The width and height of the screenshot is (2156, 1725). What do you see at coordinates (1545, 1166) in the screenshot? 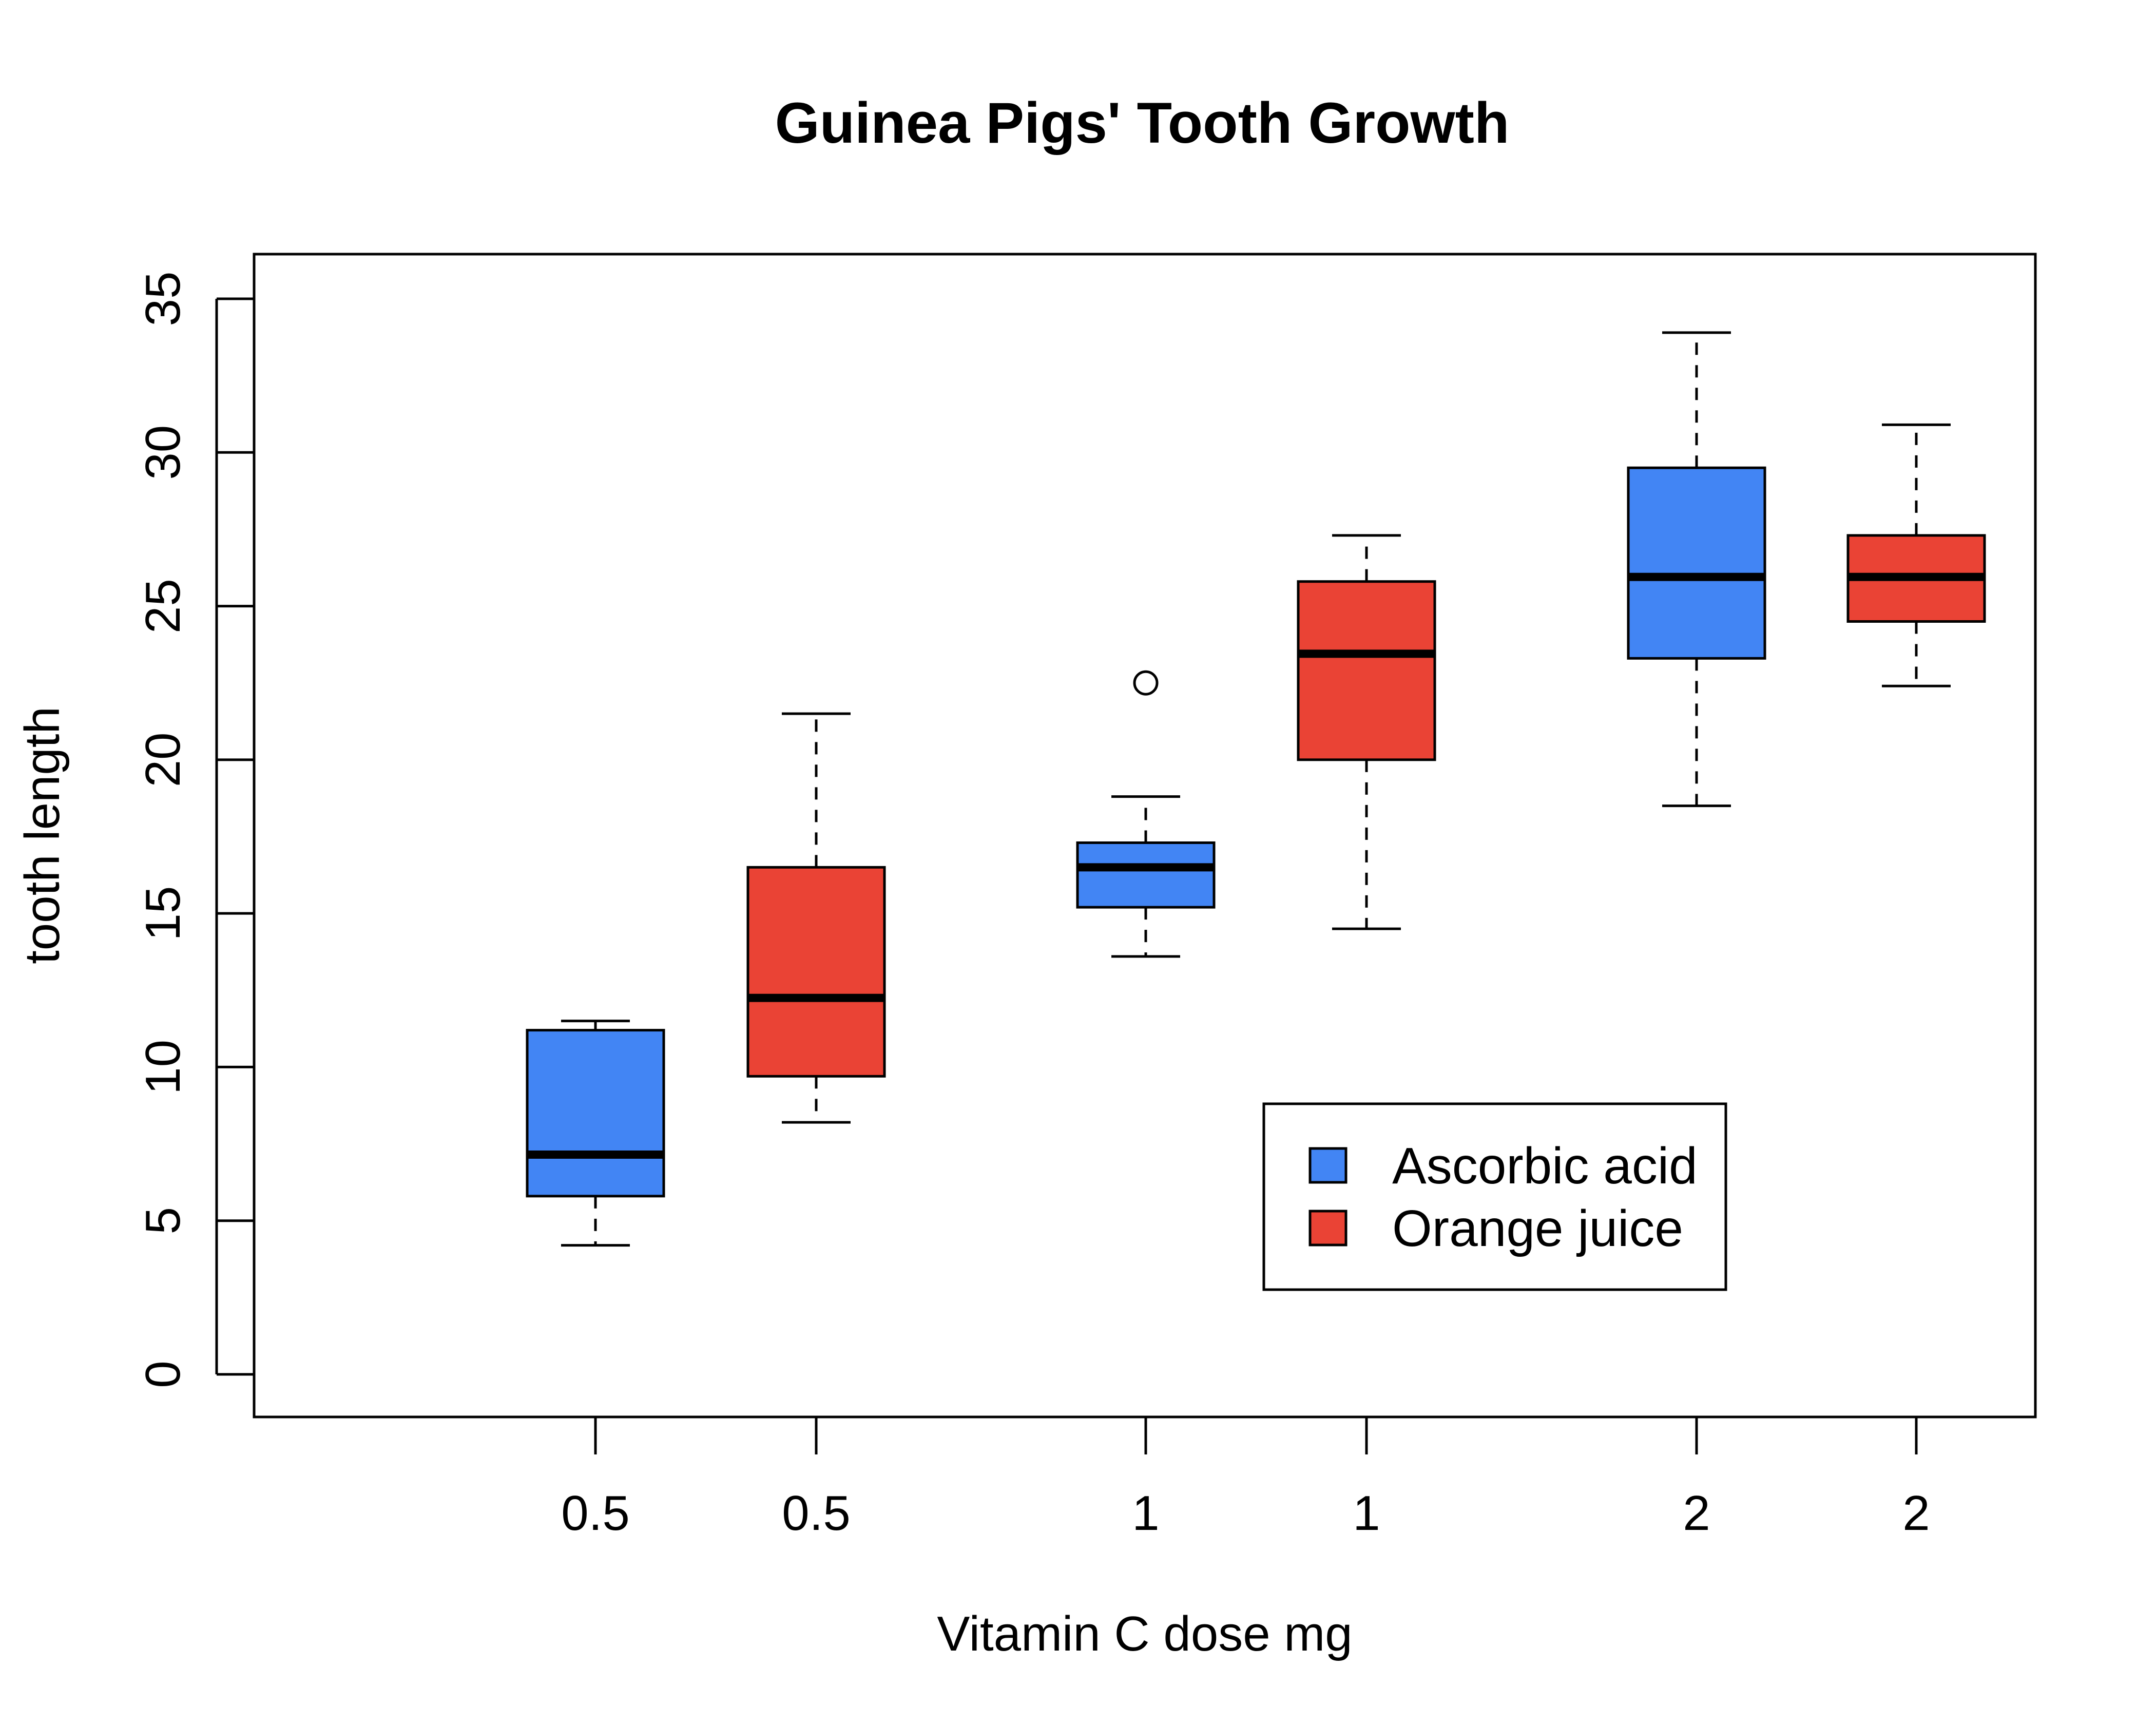
I see `legend-label: Ascorbic acid` at bounding box center [1545, 1166].